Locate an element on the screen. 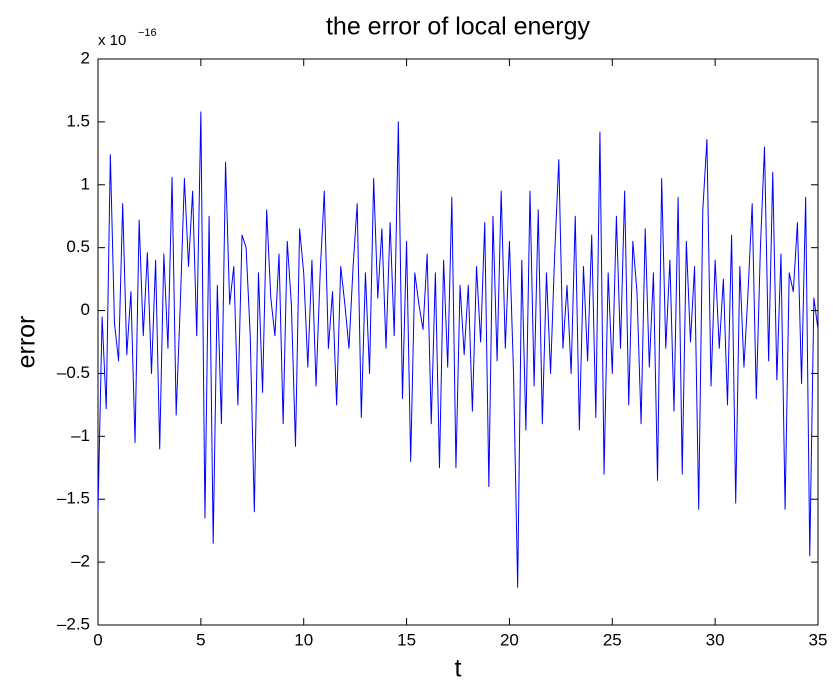 The height and width of the screenshot is (689, 833). y-scale-label: x 10 is located at coordinates (112, 40).